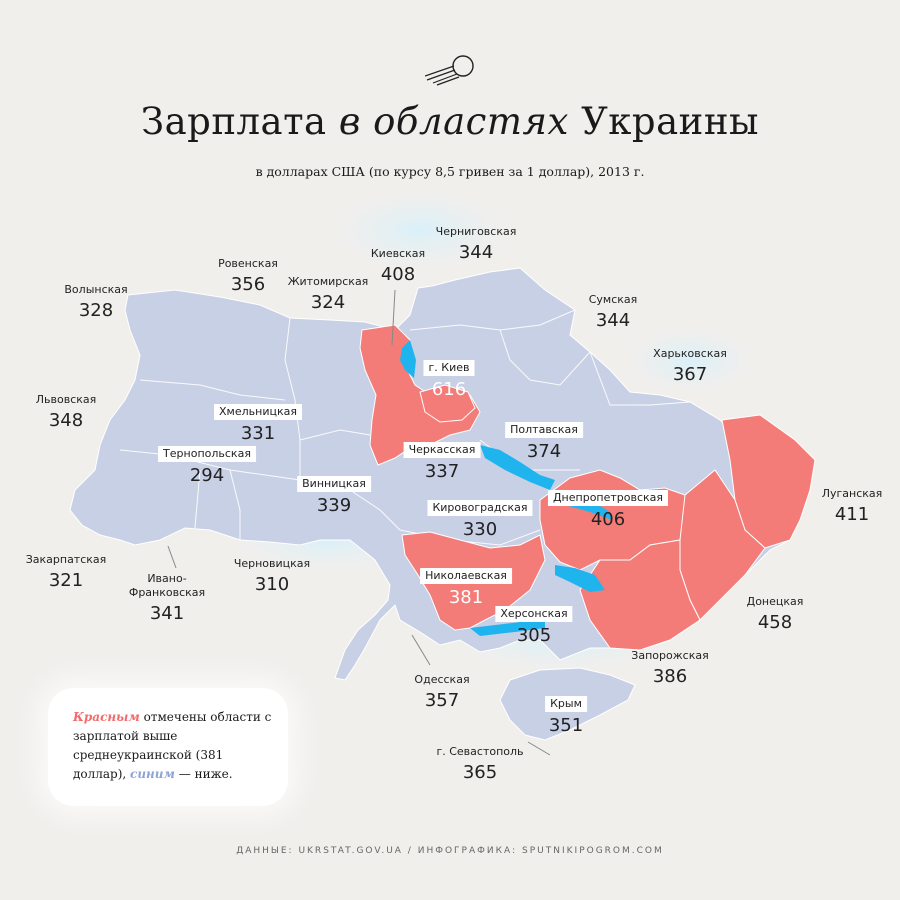 The image size is (900, 900). I want to click on region-label-ivano-frankivsk: Ивано-Франковская 341, so click(167, 598).